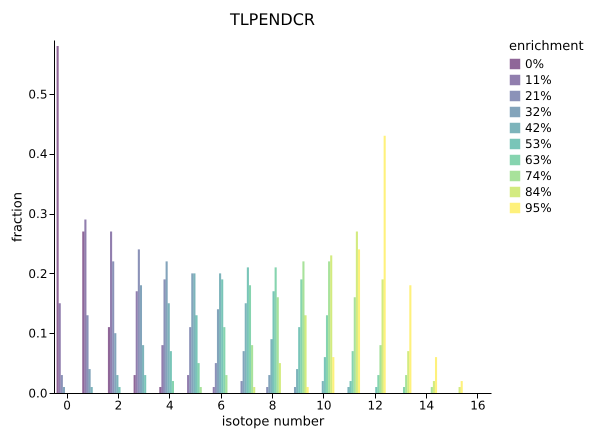 The image size is (594, 438). Describe the element at coordinates (18, 217) in the screenshot. I see `y-axis-title: fraction` at that location.